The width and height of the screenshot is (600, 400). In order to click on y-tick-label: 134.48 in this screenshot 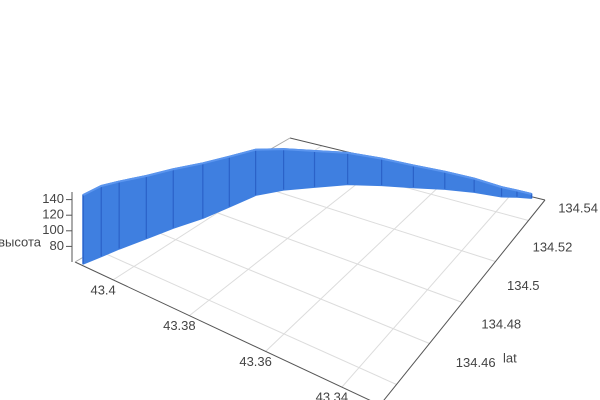, I will do `click(501, 324)`.